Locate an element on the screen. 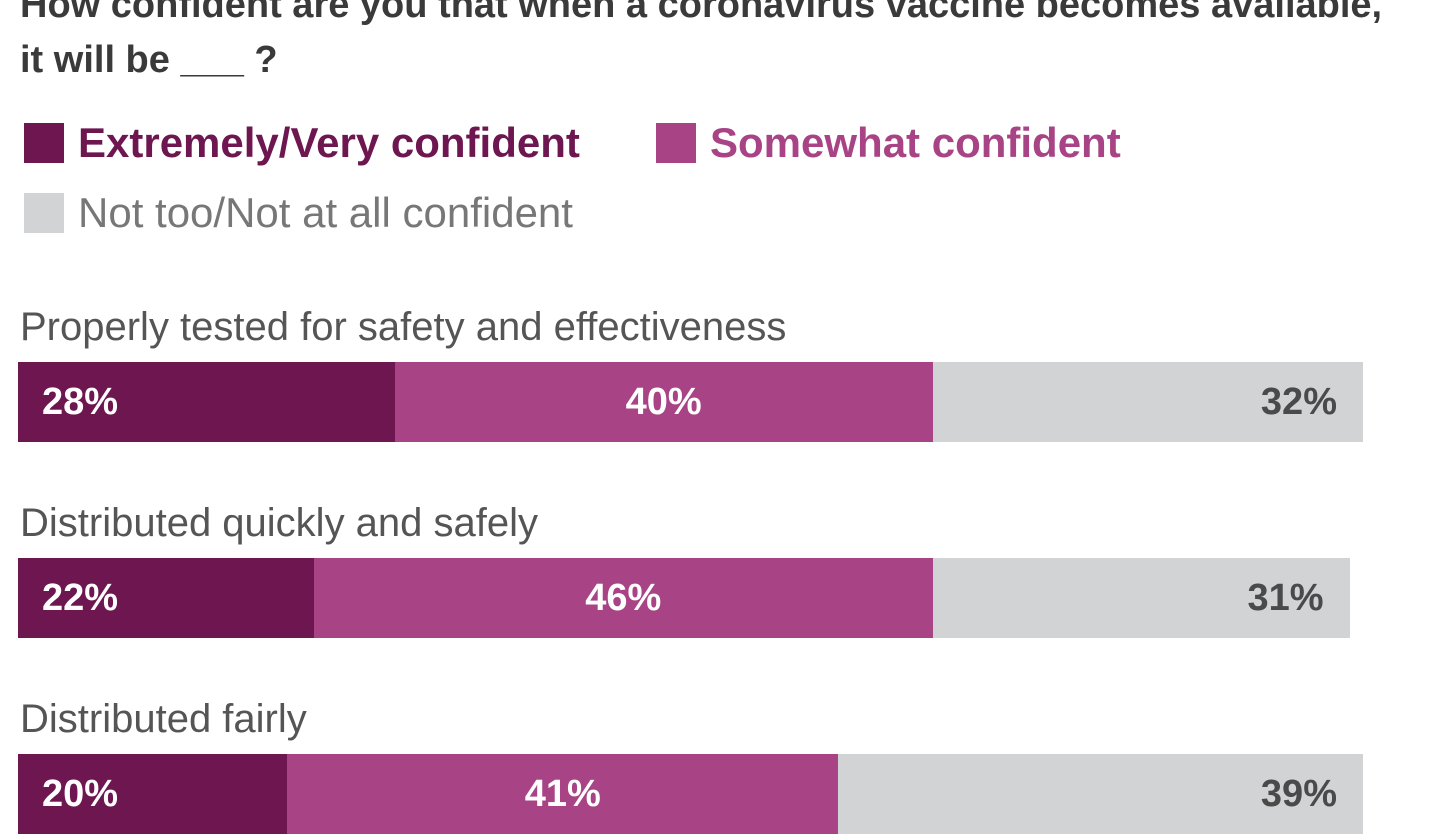 Image resolution: width=1440 pixels, height=834 pixels. legend-label-very: Extremely/Very confident is located at coordinates (329, 142).